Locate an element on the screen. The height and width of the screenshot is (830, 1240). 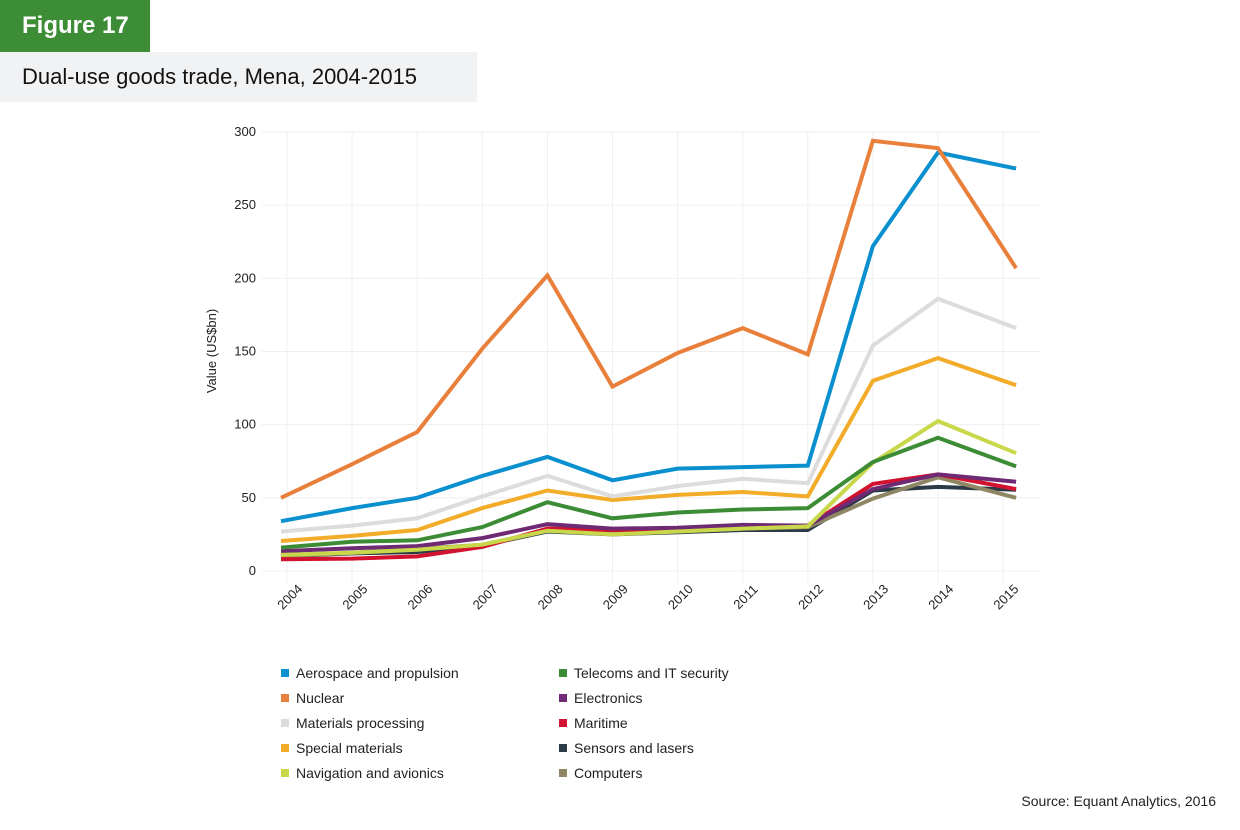
legend-label: Computers is located at coordinates (608, 772).